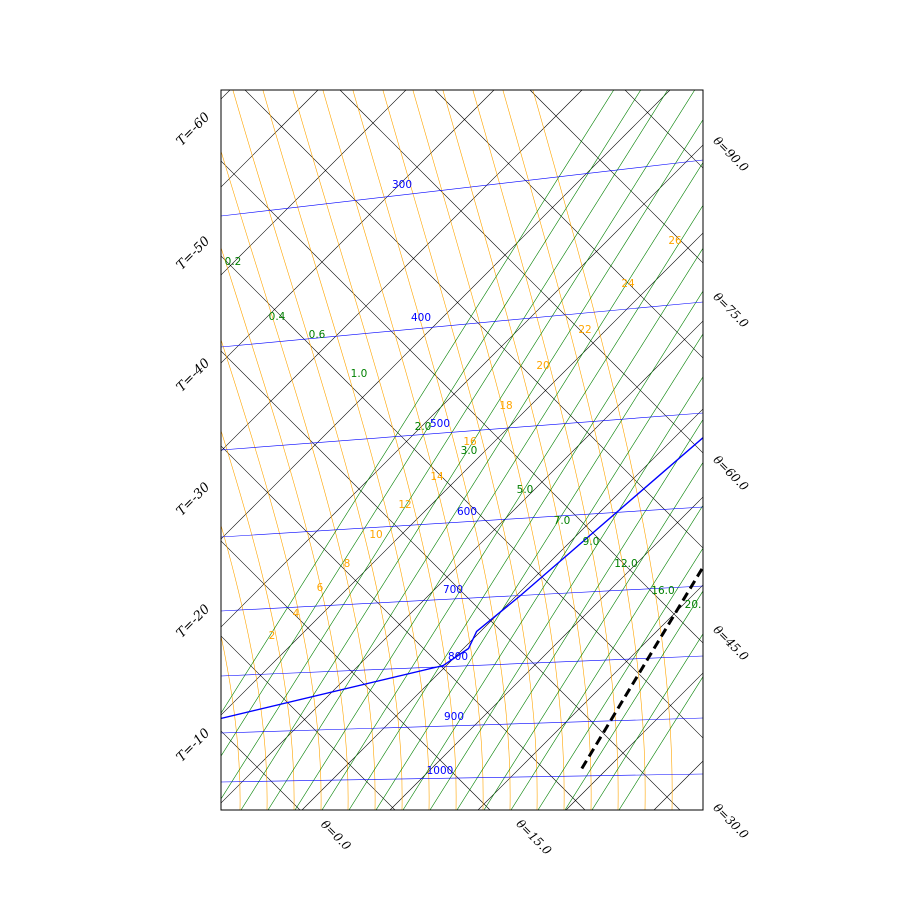 The width and height of the screenshot is (900, 900). I want to click on parcel-line, so click(641, 667).